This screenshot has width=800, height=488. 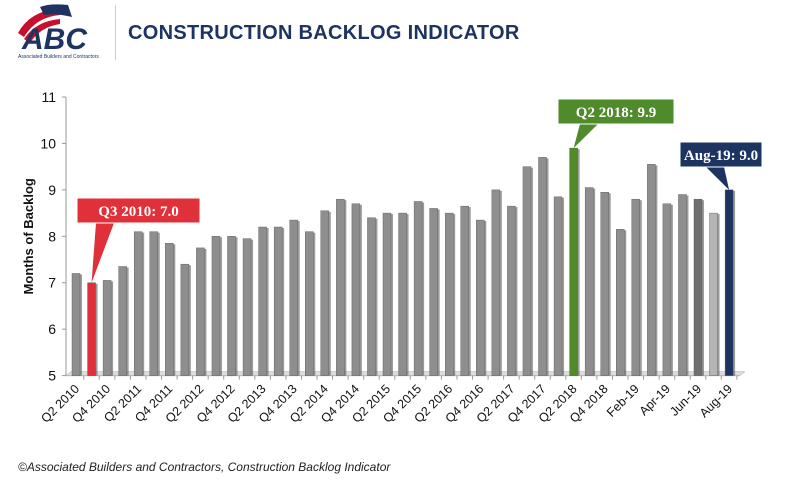 What do you see at coordinates (48, 97) in the screenshot?
I see `y-tick-label: 11` at bounding box center [48, 97].